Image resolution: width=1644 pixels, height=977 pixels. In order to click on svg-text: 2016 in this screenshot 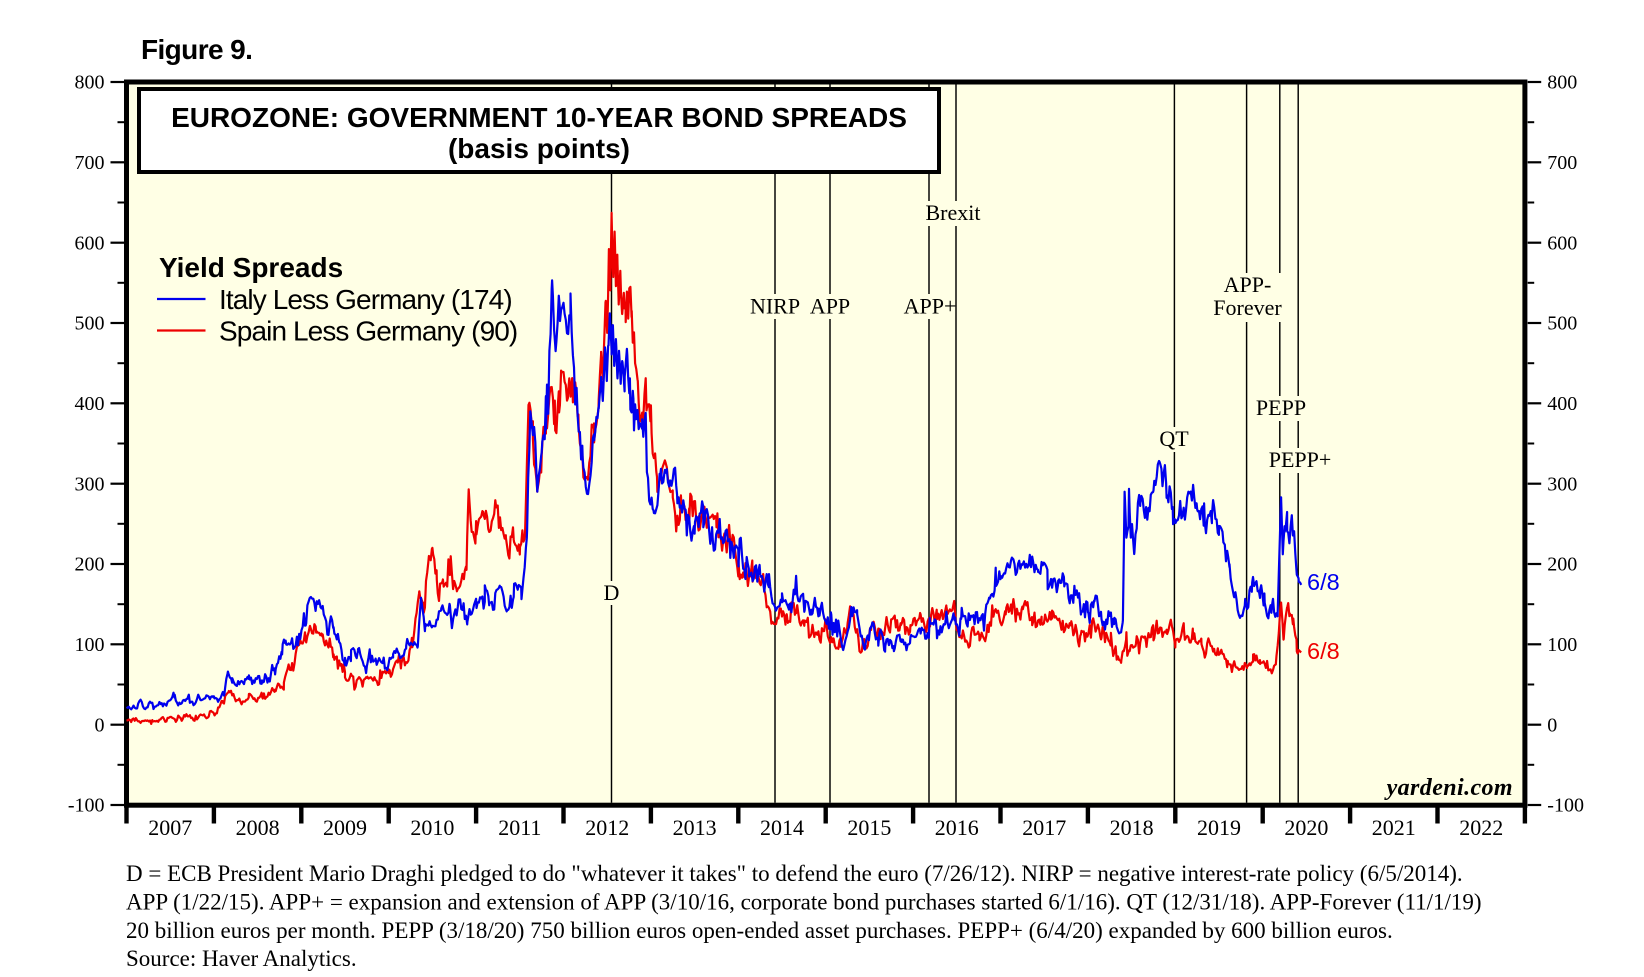, I will do `click(957, 827)`.